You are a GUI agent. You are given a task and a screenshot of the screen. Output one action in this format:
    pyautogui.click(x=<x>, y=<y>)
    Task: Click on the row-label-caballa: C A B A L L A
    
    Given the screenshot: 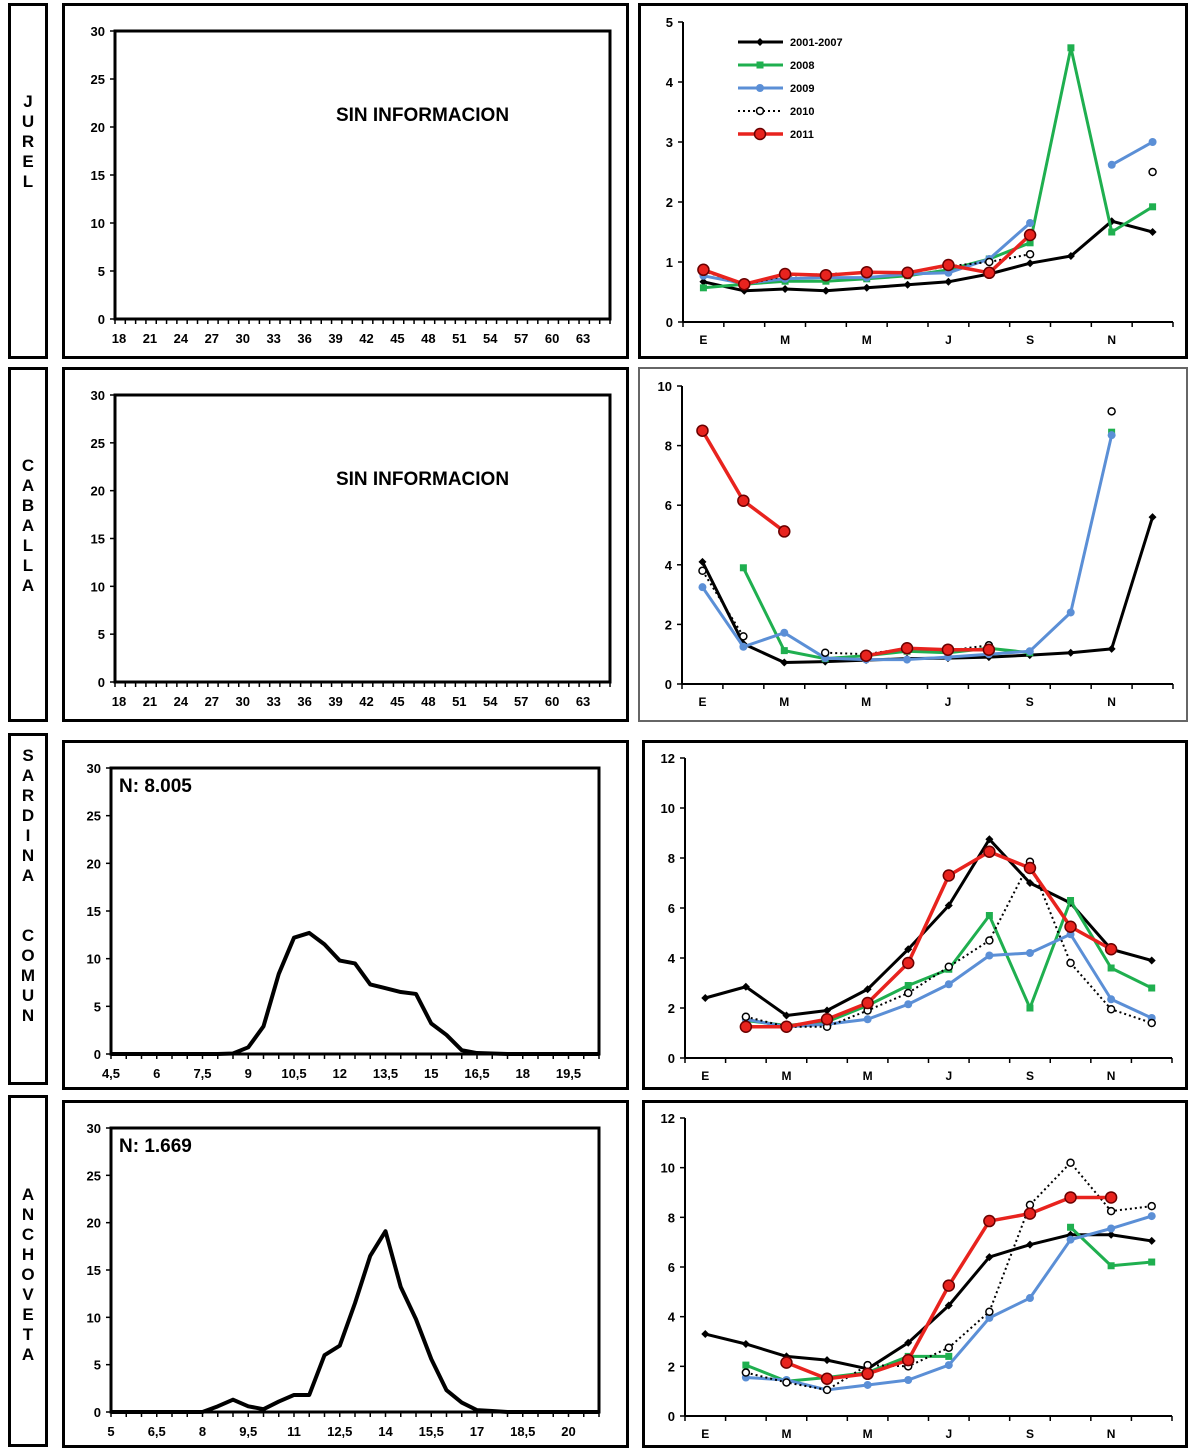 What is the action you would take?
    pyautogui.click(x=28, y=544)
    